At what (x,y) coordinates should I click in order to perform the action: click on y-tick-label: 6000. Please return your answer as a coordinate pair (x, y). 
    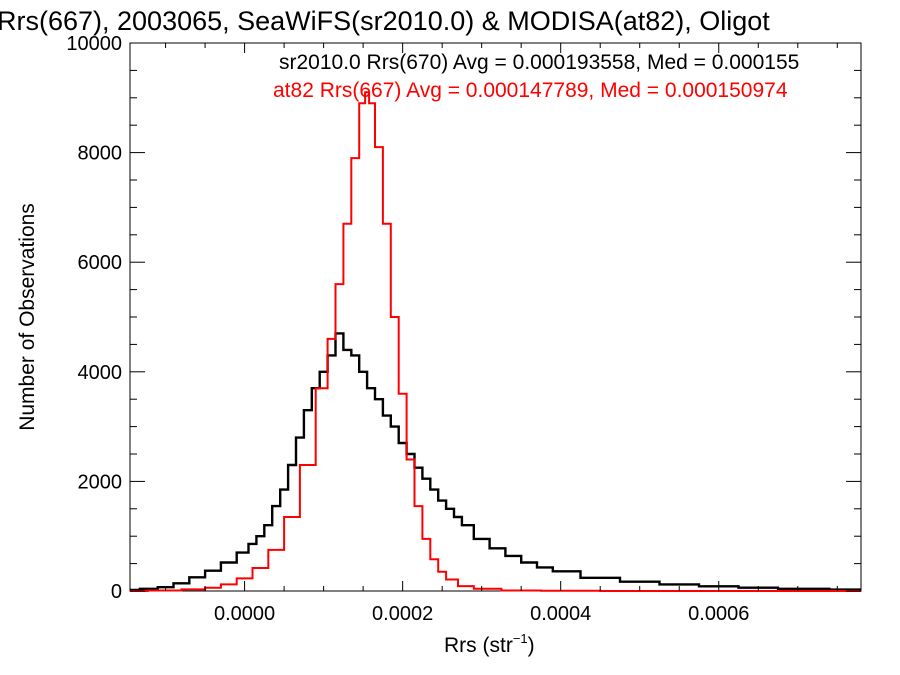
    Looking at the image, I should click on (100, 263).